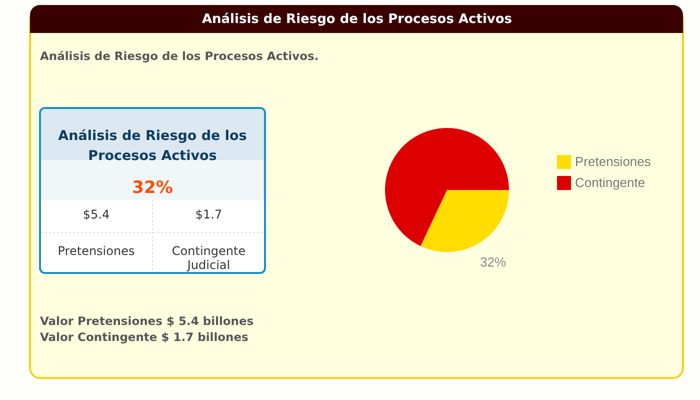 The height and width of the screenshot is (400, 700). What do you see at coordinates (144, 337) in the screenshot?
I see `text: Valor Contingente $ 1.7 billones` at bounding box center [144, 337].